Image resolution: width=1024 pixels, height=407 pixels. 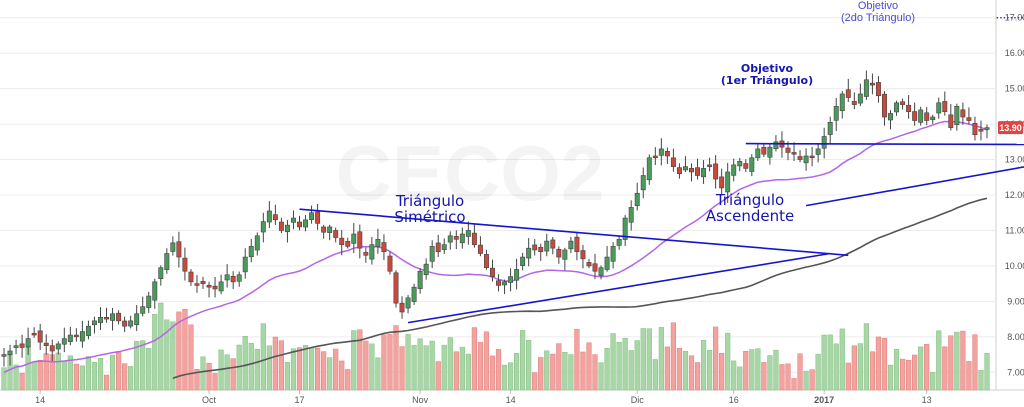 What do you see at coordinates (1014, 266) in the screenshot?
I see `y-tick-label: 10.00` at bounding box center [1014, 266].